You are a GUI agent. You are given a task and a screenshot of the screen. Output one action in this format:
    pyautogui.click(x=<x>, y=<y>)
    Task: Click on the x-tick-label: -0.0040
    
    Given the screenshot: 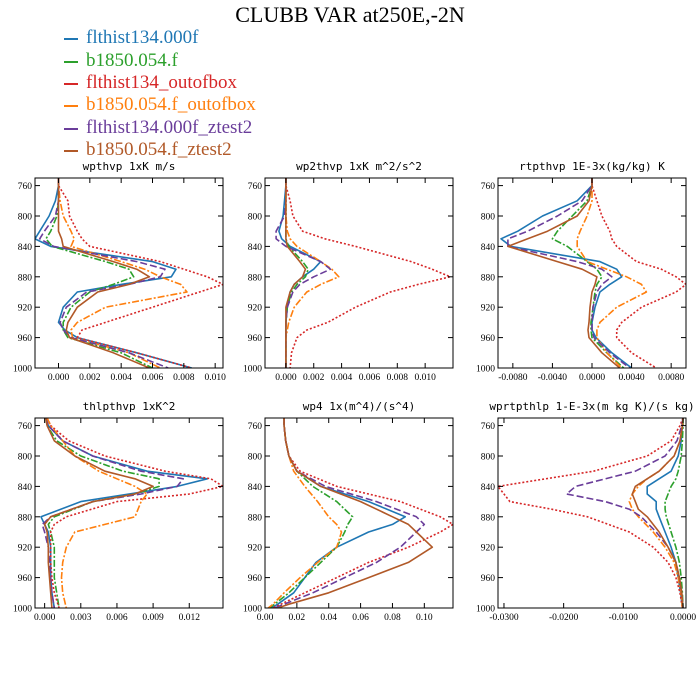 What is the action you would take?
    pyautogui.click(x=553, y=378)
    